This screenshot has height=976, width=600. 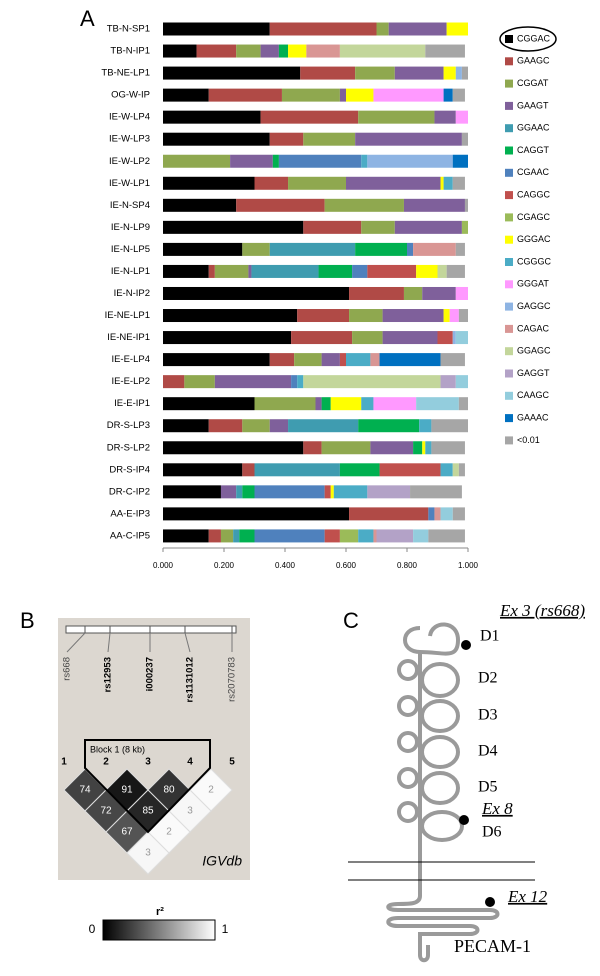 I want to click on exon-dot, so click(x=466, y=645).